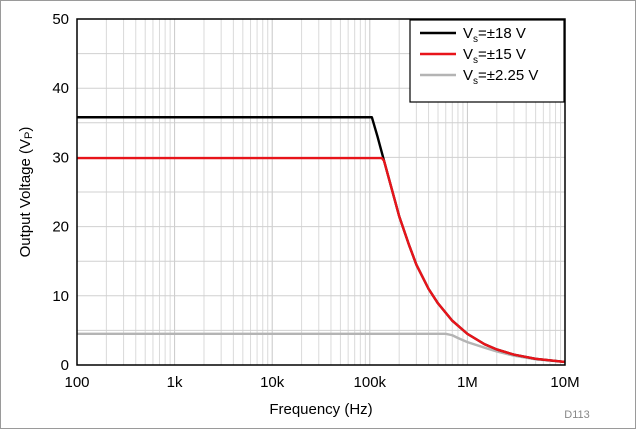  Describe the element at coordinates (500, 77) in the screenshot. I see `legend-label: Vs=±2.25 V` at that location.